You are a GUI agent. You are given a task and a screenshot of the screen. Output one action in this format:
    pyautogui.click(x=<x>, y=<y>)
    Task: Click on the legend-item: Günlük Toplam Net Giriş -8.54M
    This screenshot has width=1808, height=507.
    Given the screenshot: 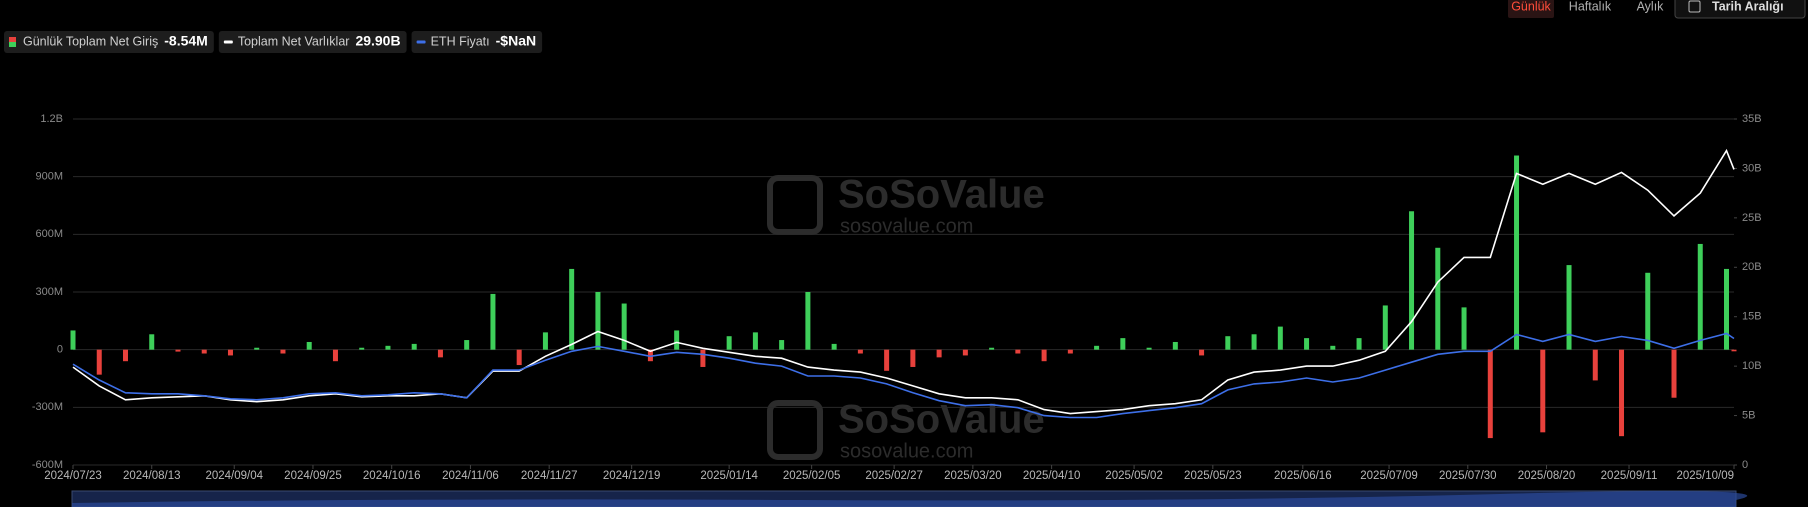 What is the action you would take?
    pyautogui.click(x=109, y=42)
    